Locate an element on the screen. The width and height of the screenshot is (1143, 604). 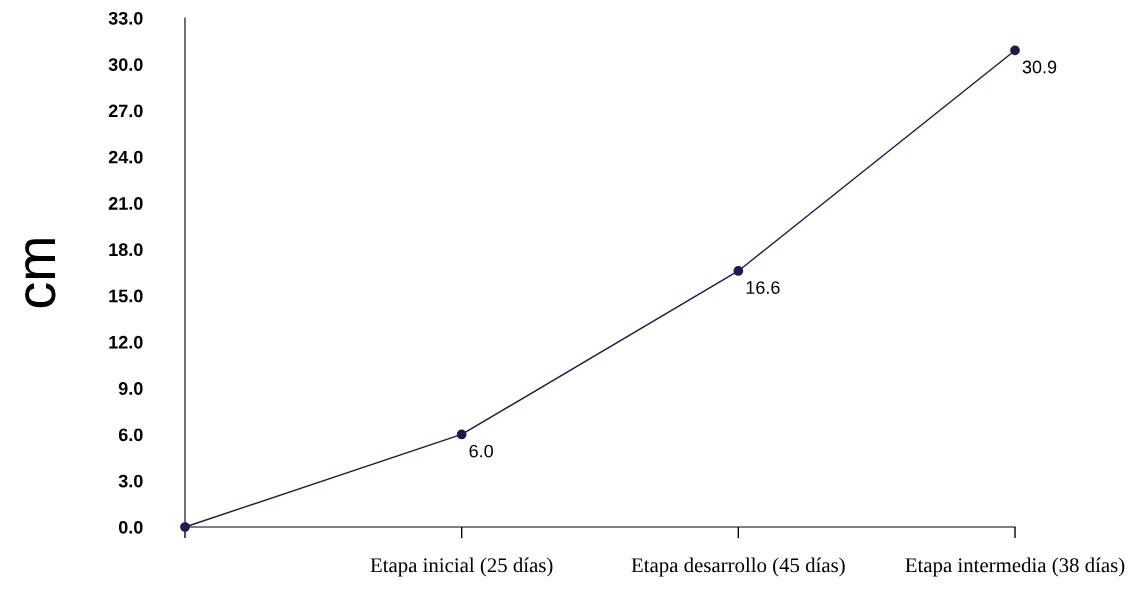
data-label: 16.6 is located at coordinates (763, 287).